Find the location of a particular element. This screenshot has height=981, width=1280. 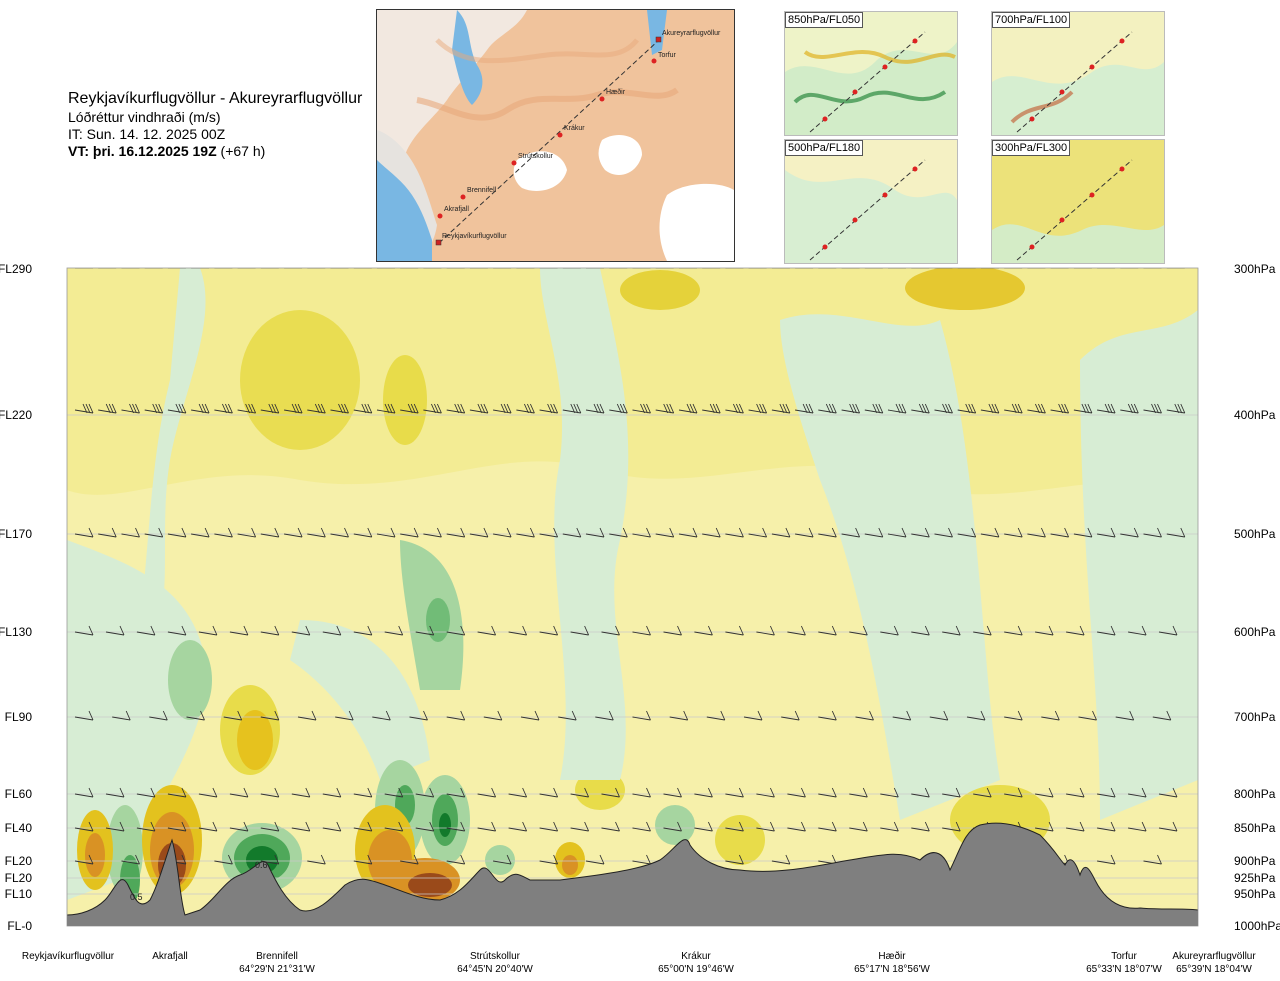

contour-label-1: 0.5 is located at coordinates (136, 897).